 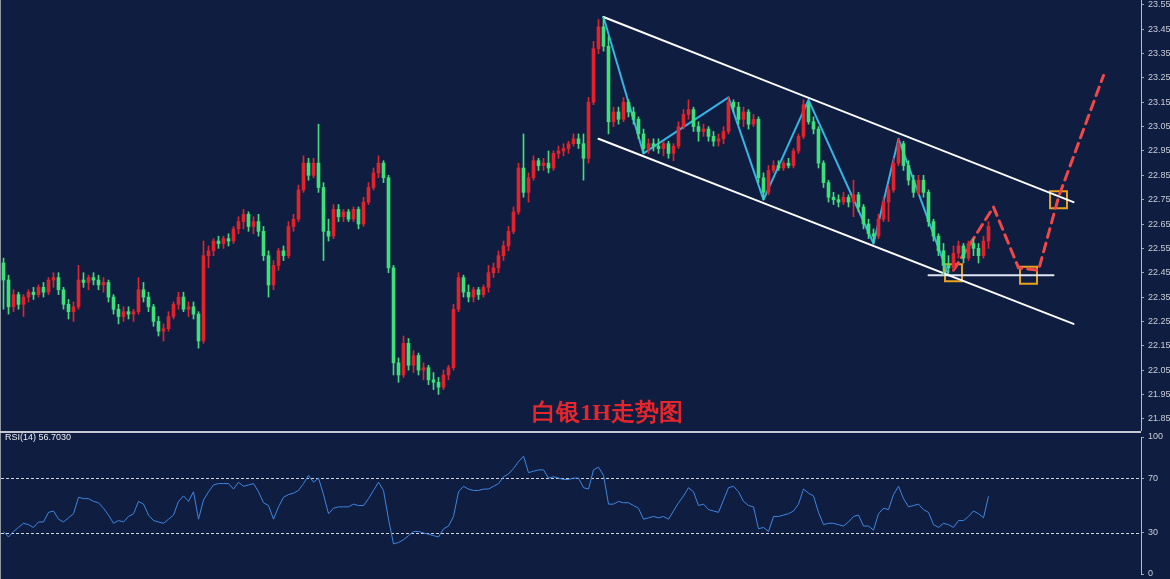 What do you see at coordinates (1159, 418) in the screenshot?
I see `y-tick-label: 21.85` at bounding box center [1159, 418].